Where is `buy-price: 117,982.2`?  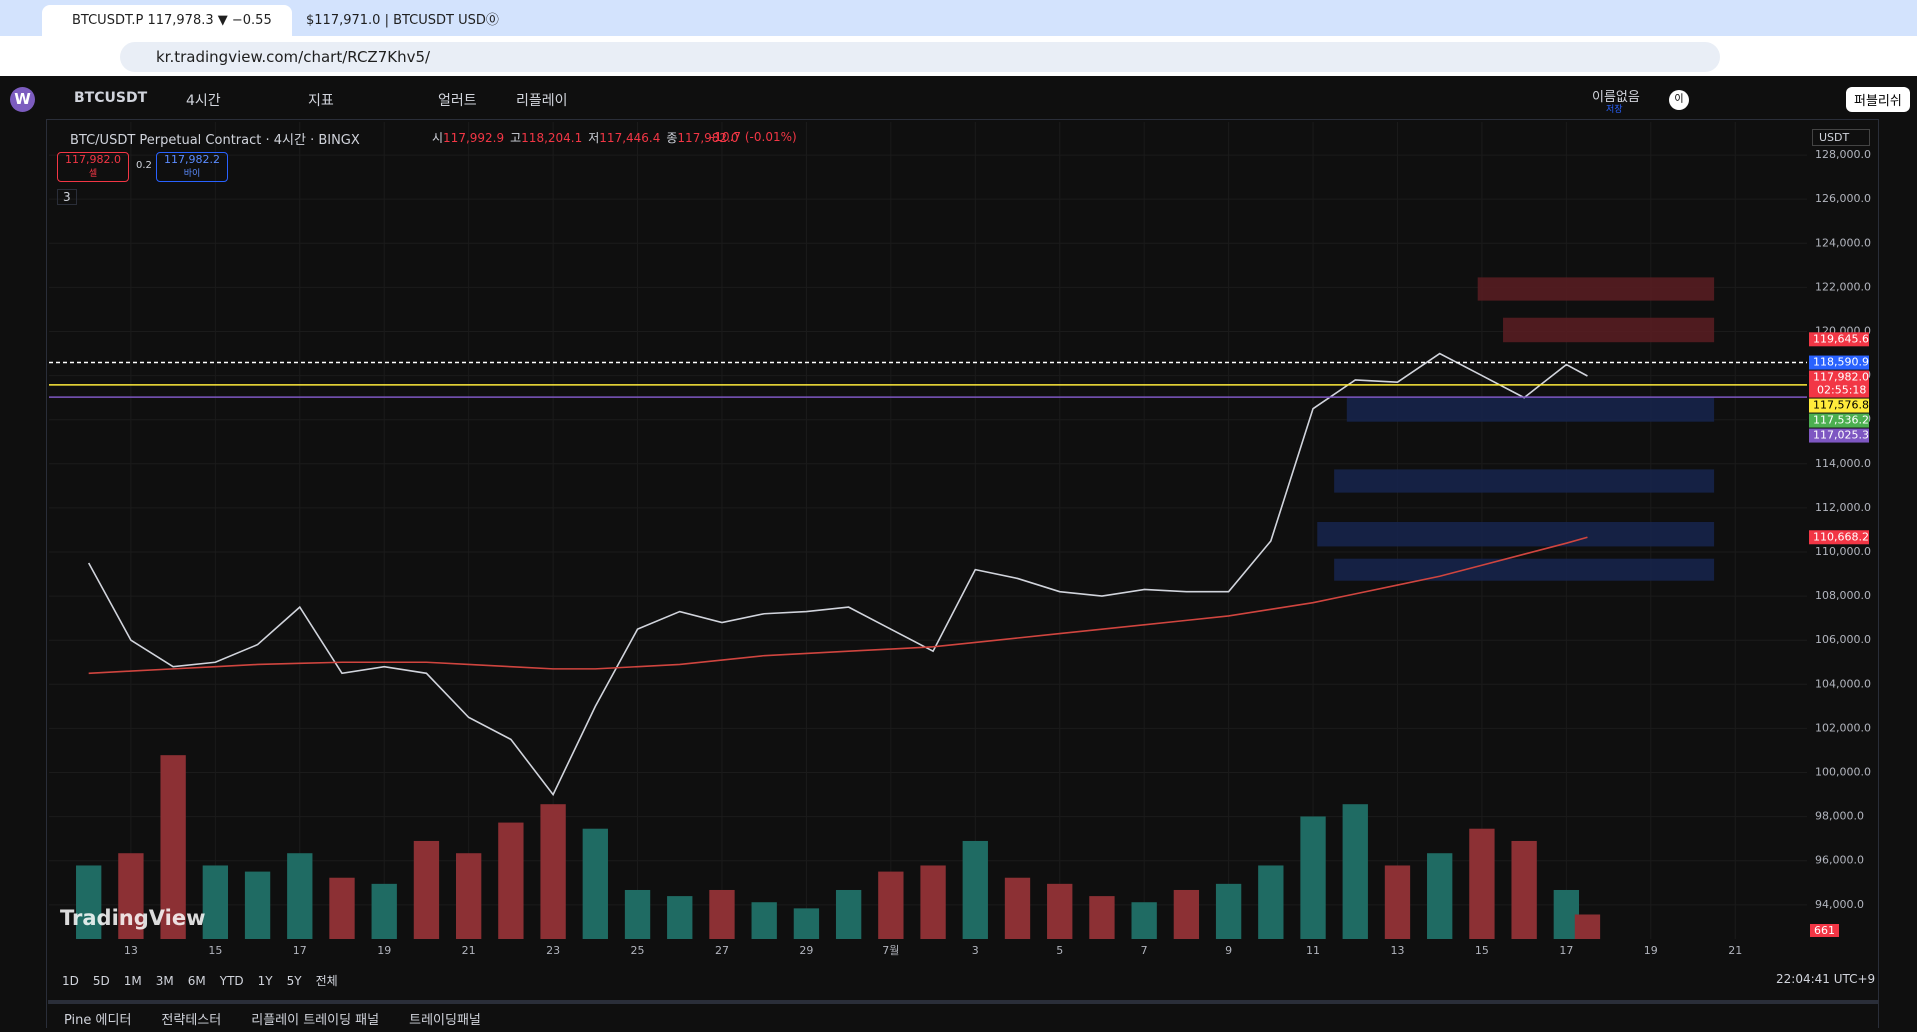
buy-price: 117,982.2 is located at coordinates (192, 159).